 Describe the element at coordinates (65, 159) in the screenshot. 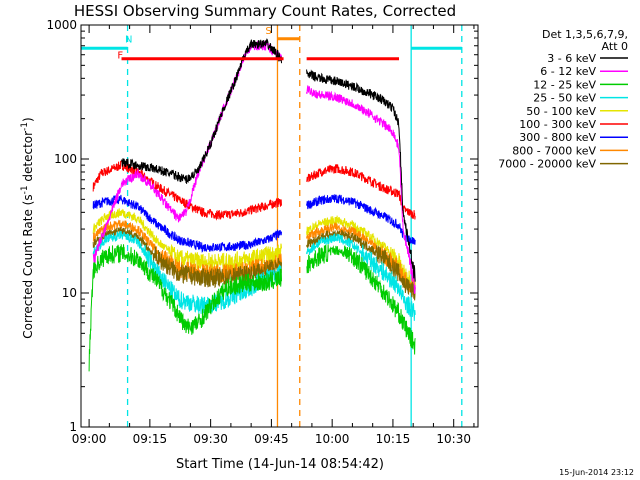

I see `y-tick-label-2: 100` at that location.